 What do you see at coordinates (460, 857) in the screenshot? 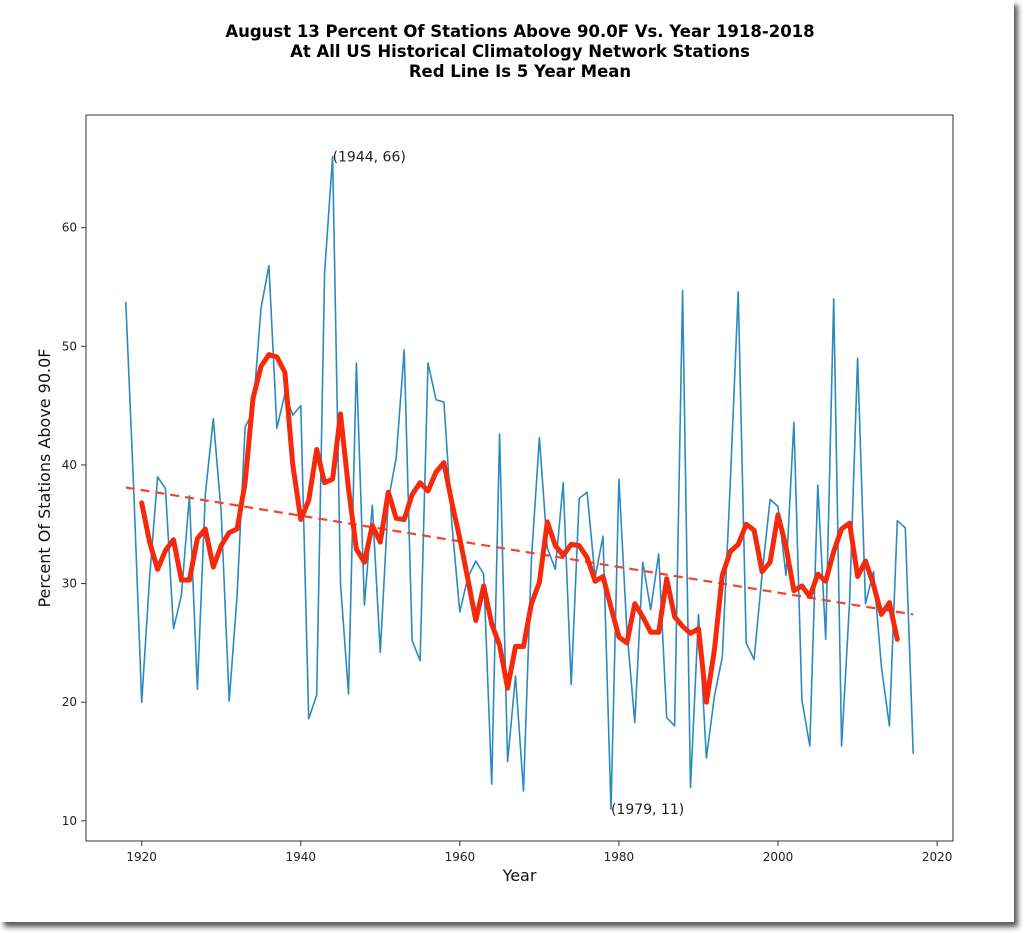
I see `x-tick-label: 1960` at bounding box center [460, 857].